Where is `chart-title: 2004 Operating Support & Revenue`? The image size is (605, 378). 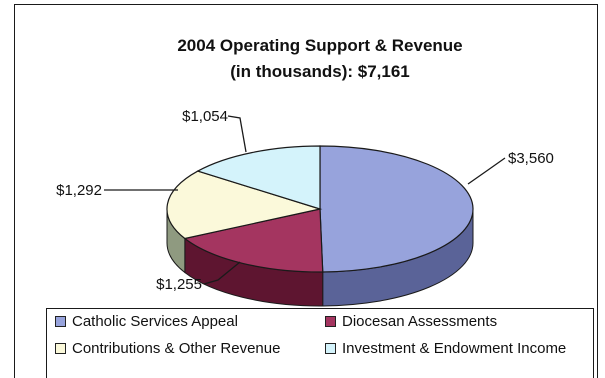 chart-title: 2004 Operating Support & Revenue is located at coordinates (319, 45).